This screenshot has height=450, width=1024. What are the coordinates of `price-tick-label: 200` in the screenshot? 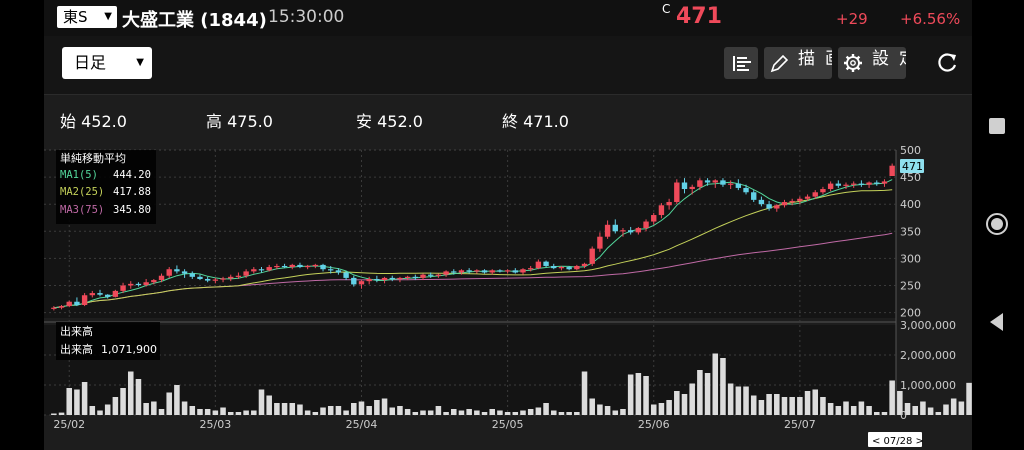 It's located at (910, 313).